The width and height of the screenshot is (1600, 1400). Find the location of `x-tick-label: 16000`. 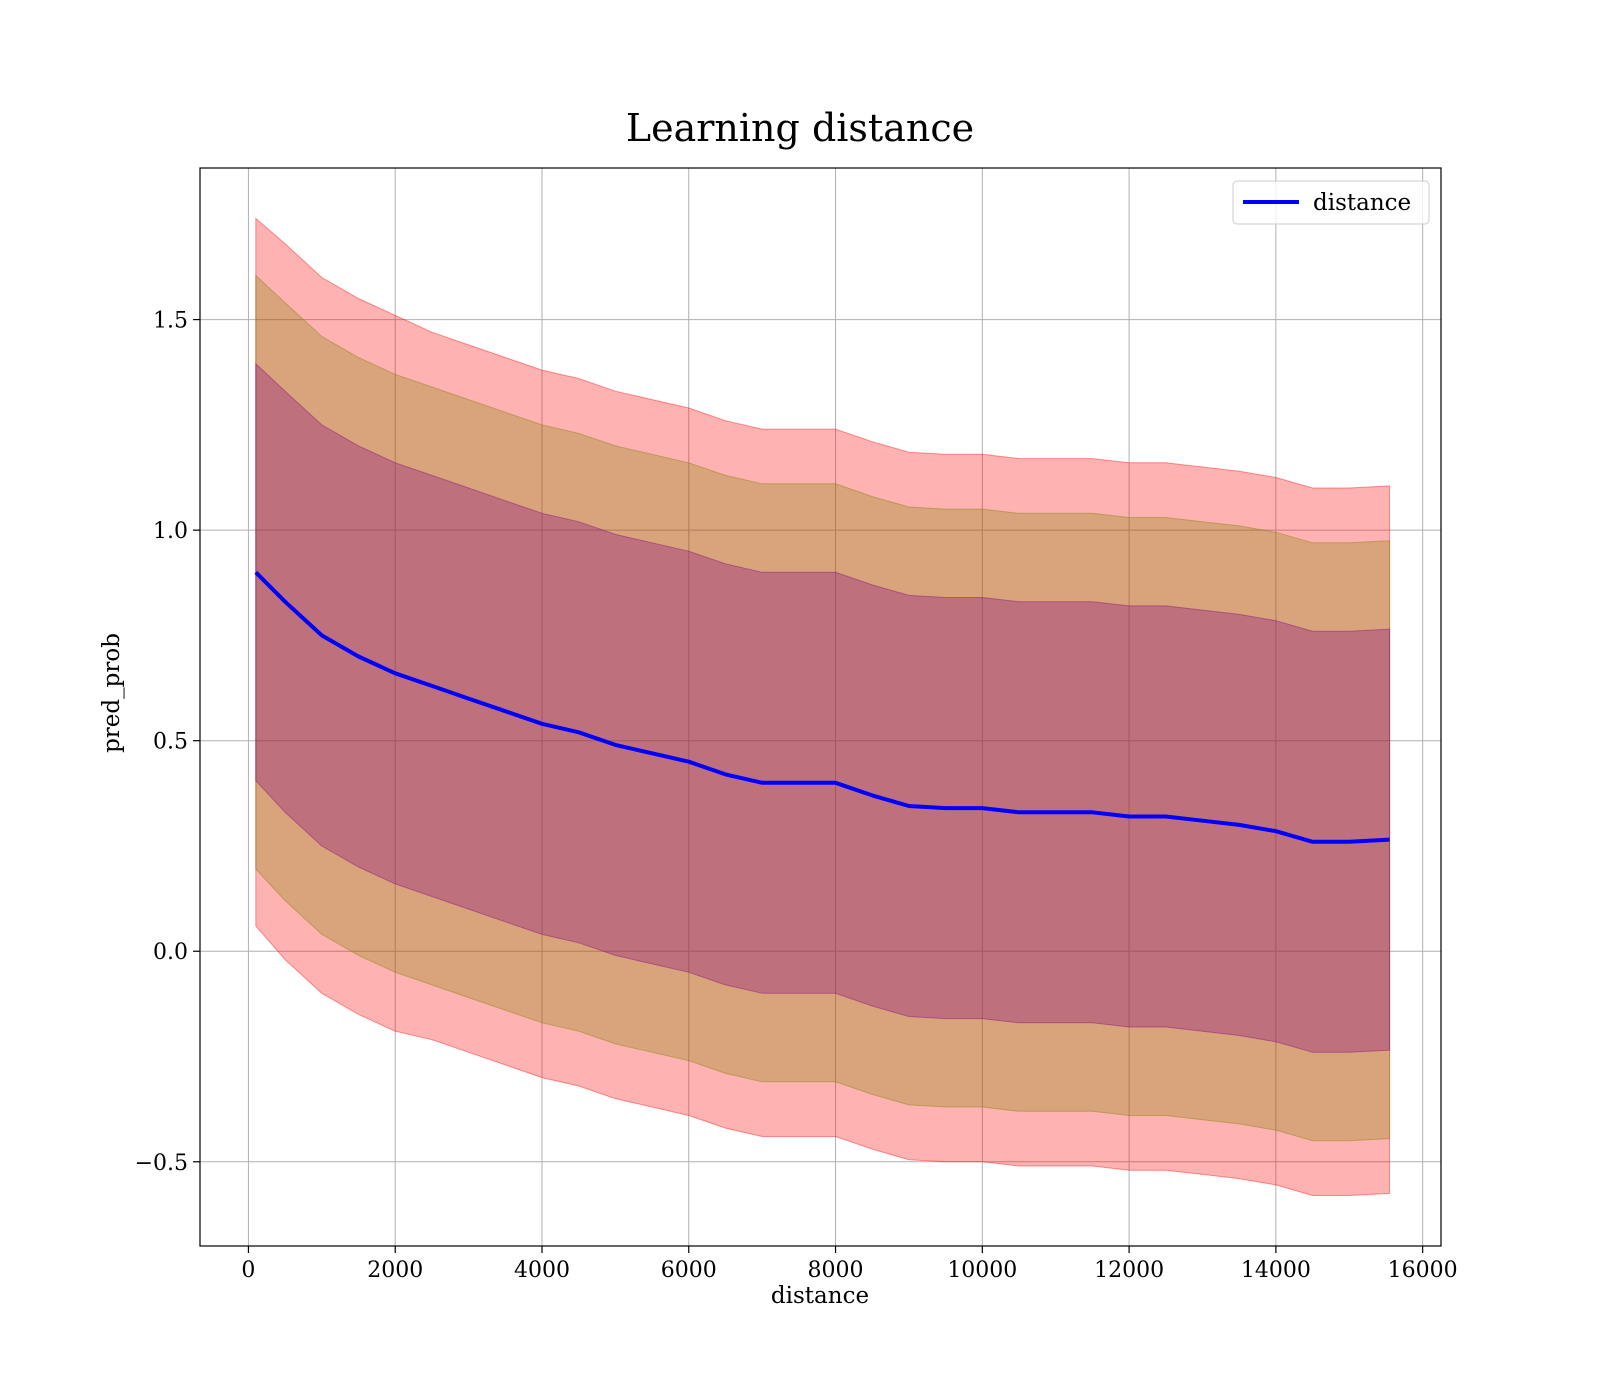

x-tick-label: 16000 is located at coordinates (1423, 1270).